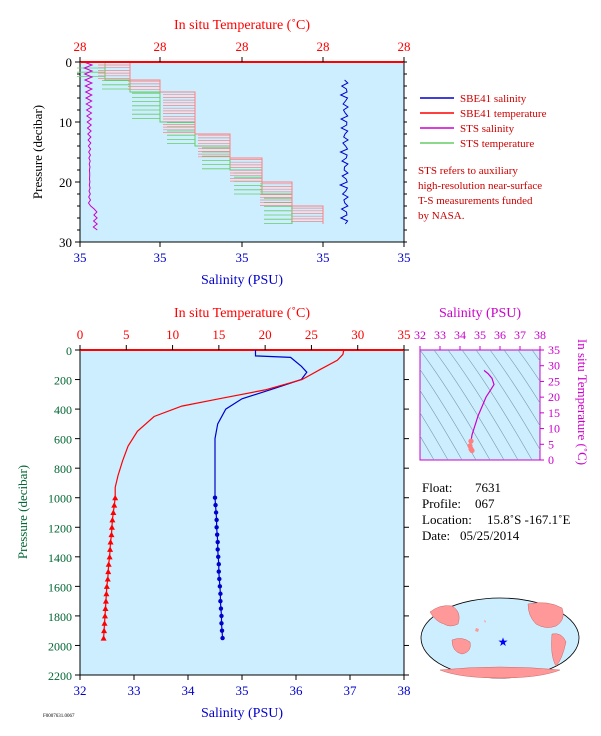 This screenshot has height=736, width=601. Describe the element at coordinates (582, 402) in the screenshot. I see `ts-right-axis-title: In situ Temperature (˚C)` at that location.